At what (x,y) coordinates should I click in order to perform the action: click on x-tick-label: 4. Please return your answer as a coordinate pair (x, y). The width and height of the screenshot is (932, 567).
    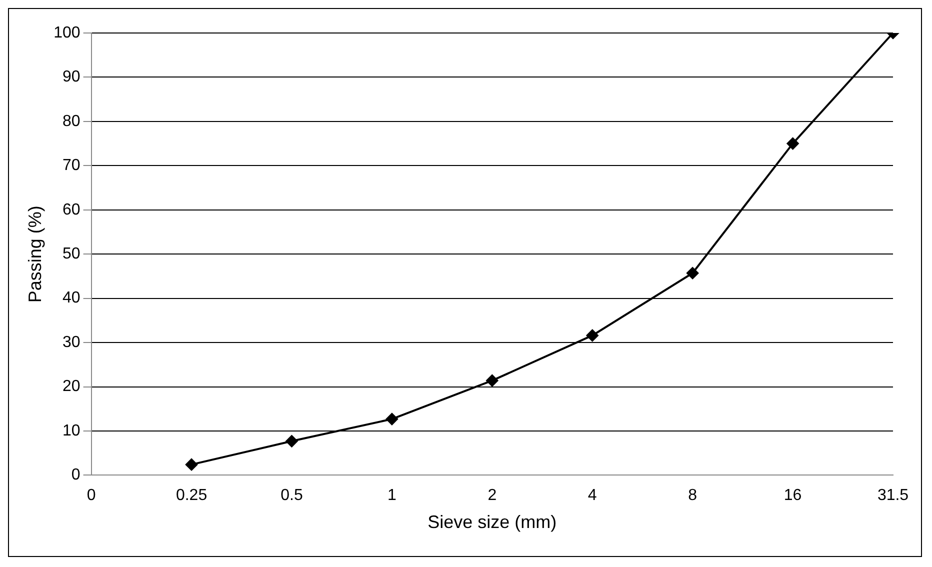
    Looking at the image, I should click on (592, 495).